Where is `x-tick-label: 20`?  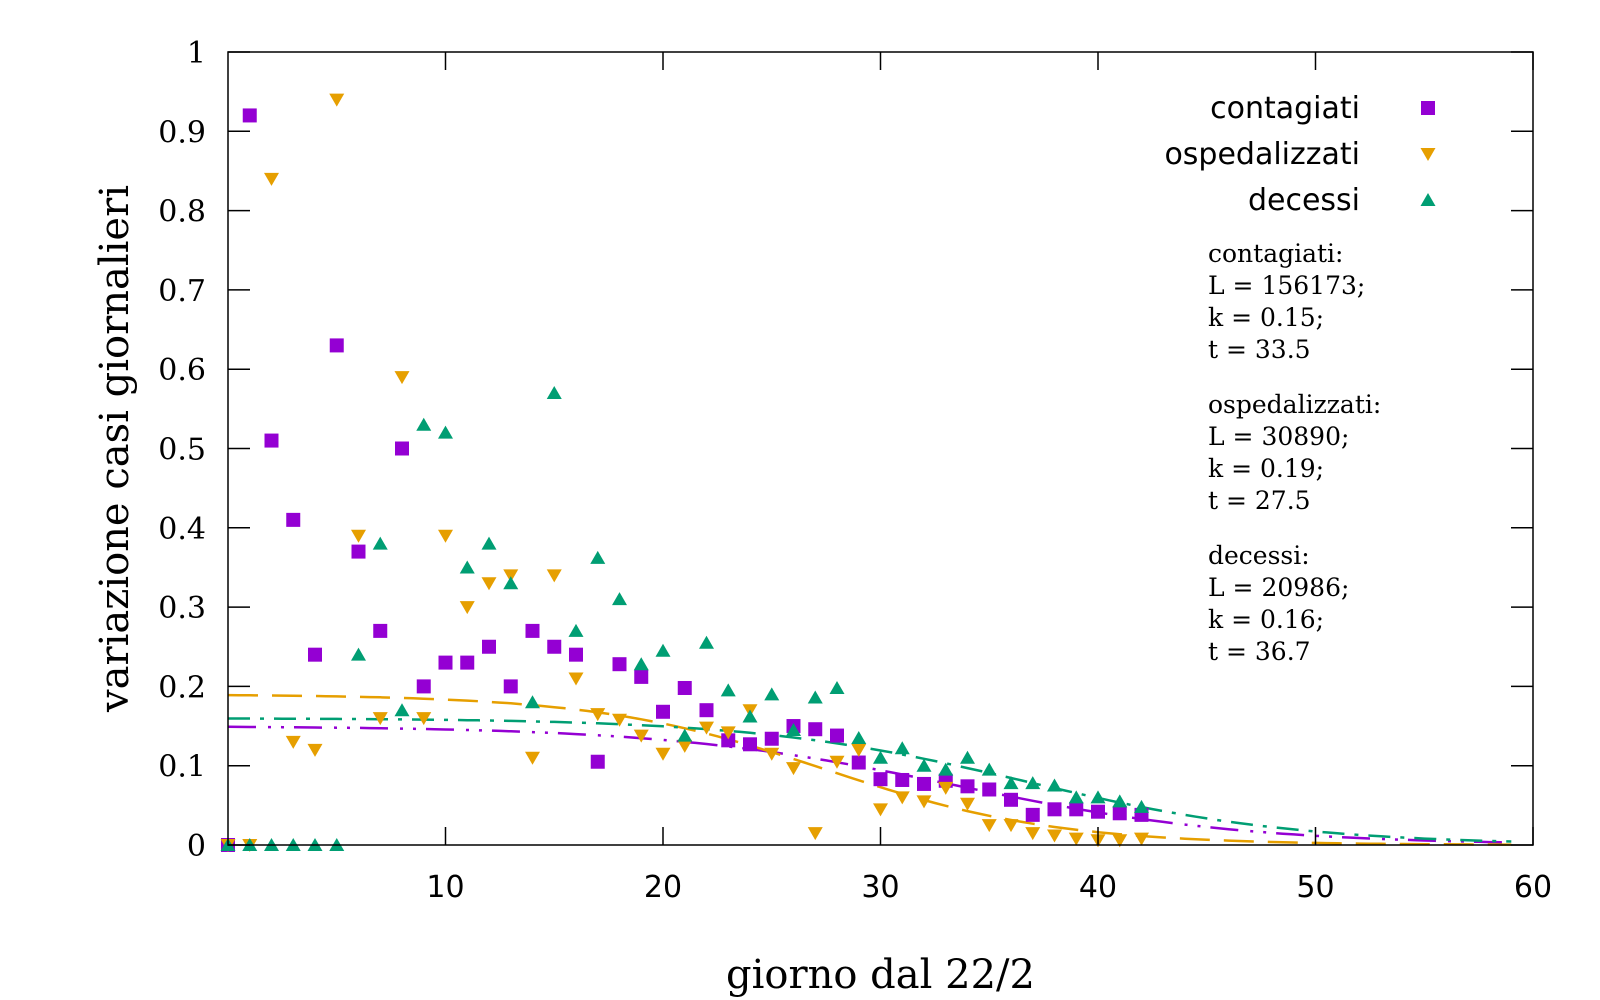 x-tick-label: 20 is located at coordinates (663, 887).